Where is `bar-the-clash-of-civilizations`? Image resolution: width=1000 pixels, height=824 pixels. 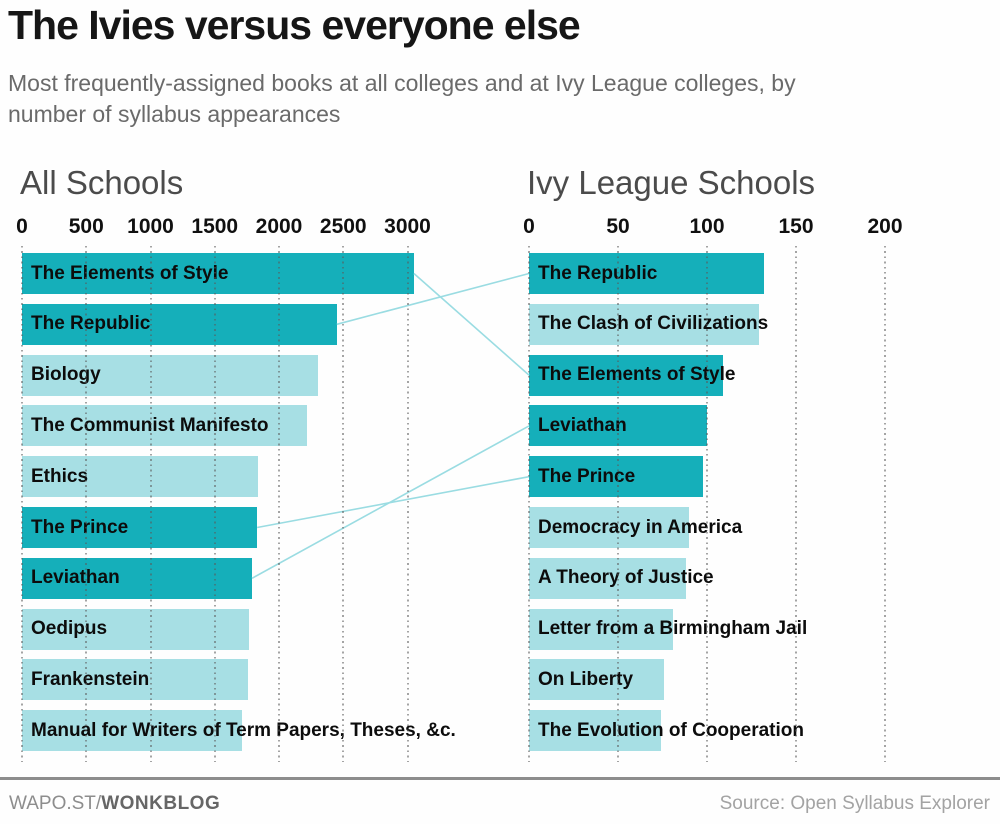
bar-the-clash-of-civilizations is located at coordinates (644, 324).